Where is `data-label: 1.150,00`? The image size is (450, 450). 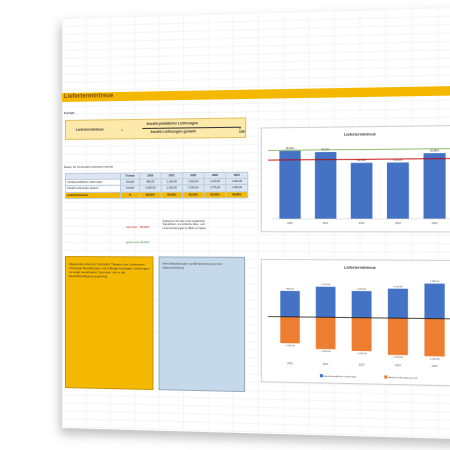 data-label: 1.150,00 is located at coordinates (326, 285).